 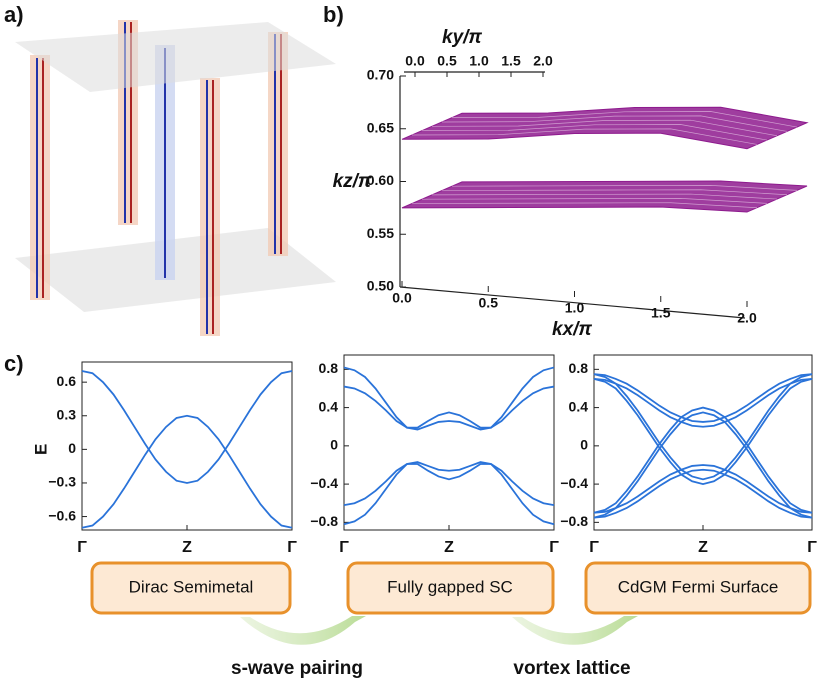 What do you see at coordinates (447, 61) in the screenshot?
I see `y-tick-label: 0.5` at bounding box center [447, 61].